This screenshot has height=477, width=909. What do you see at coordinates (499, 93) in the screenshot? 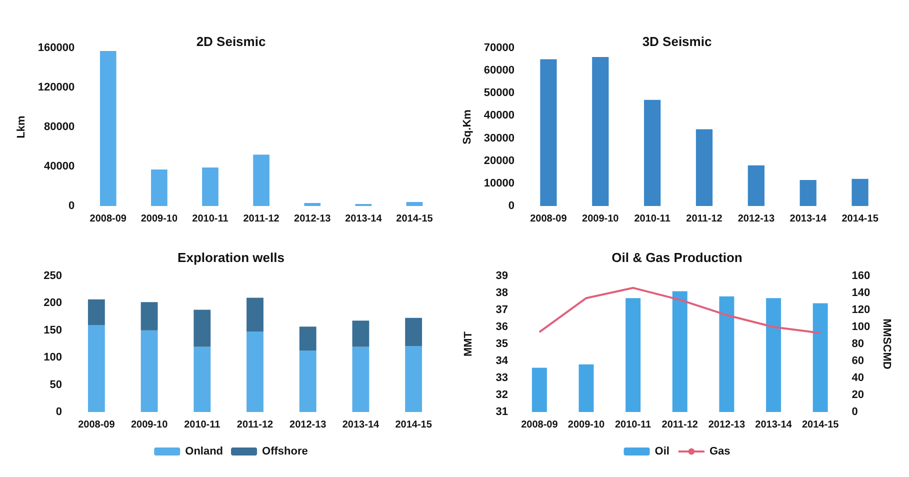
I see `y-tick-label: 50000` at bounding box center [499, 93].